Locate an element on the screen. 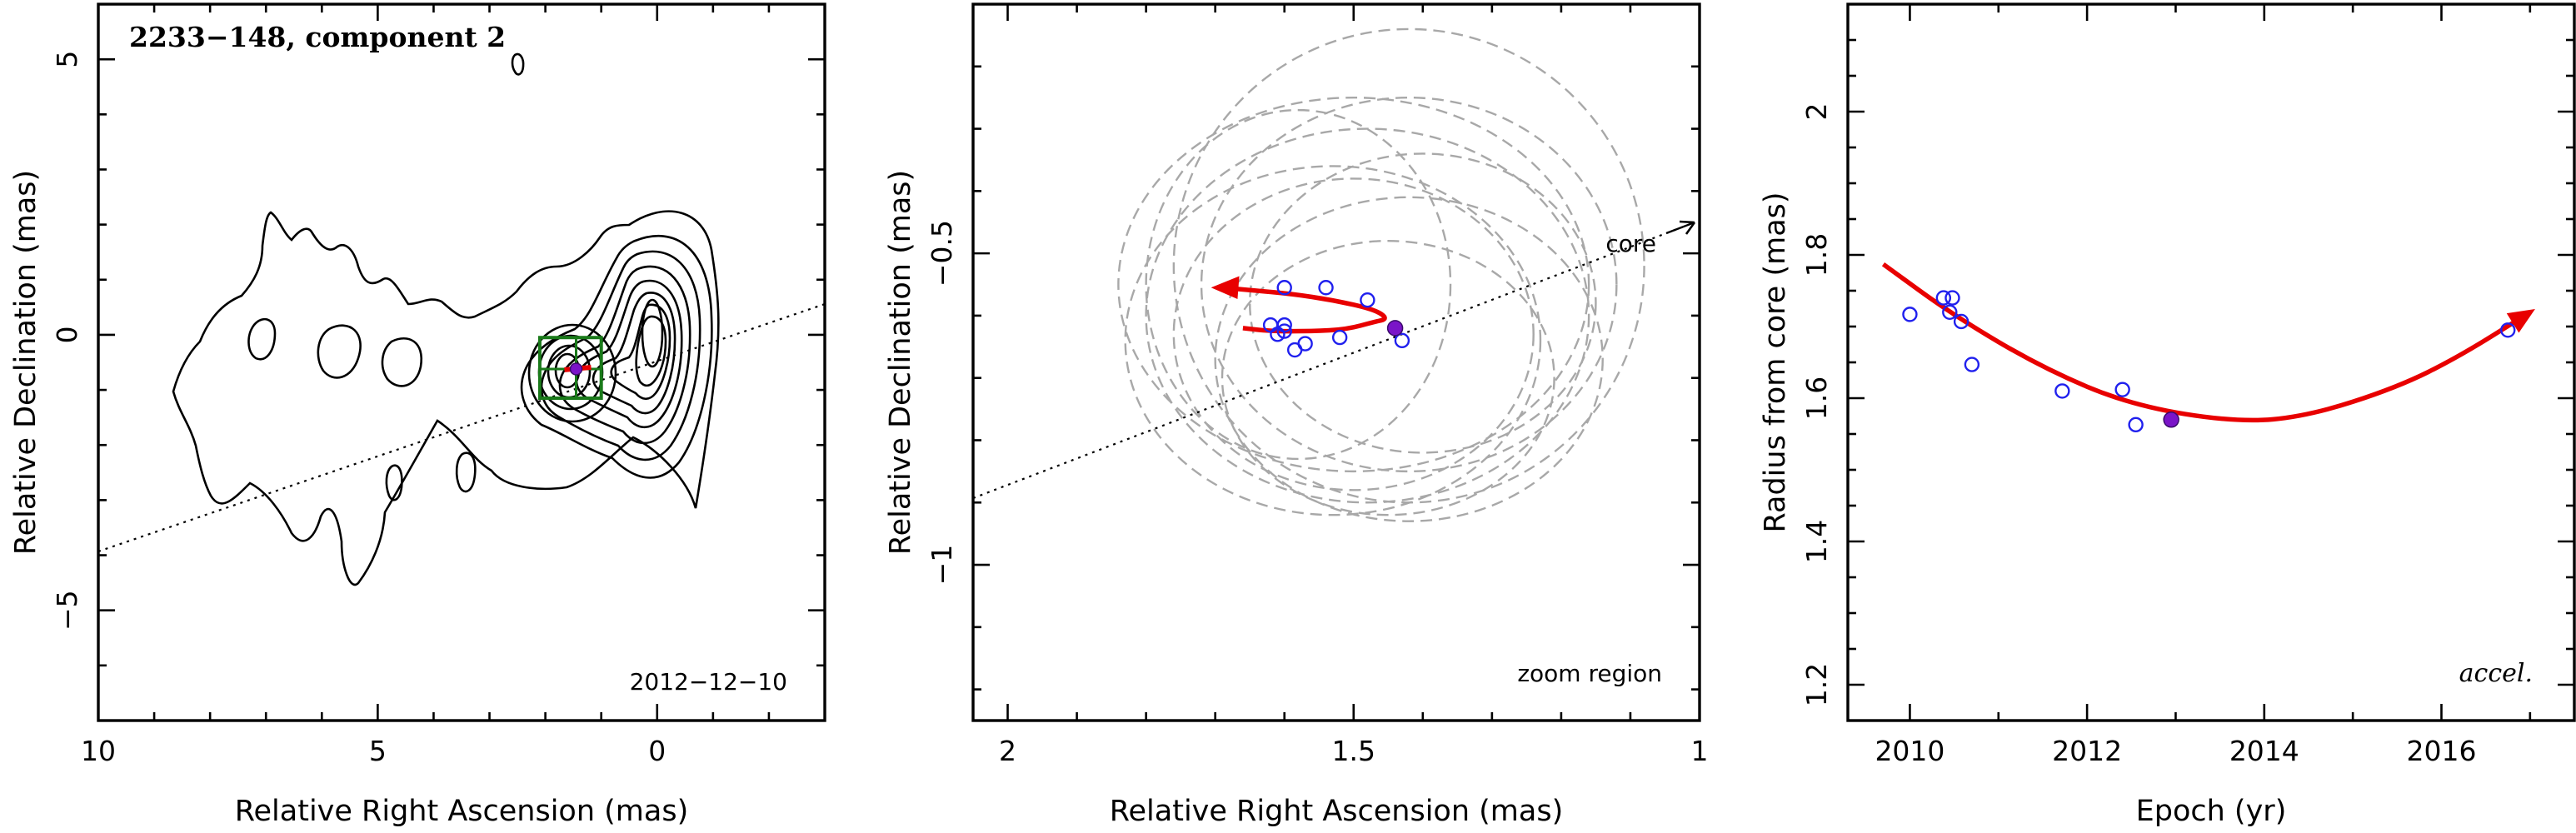  panel-c-observations is located at coordinates (2209, 361).